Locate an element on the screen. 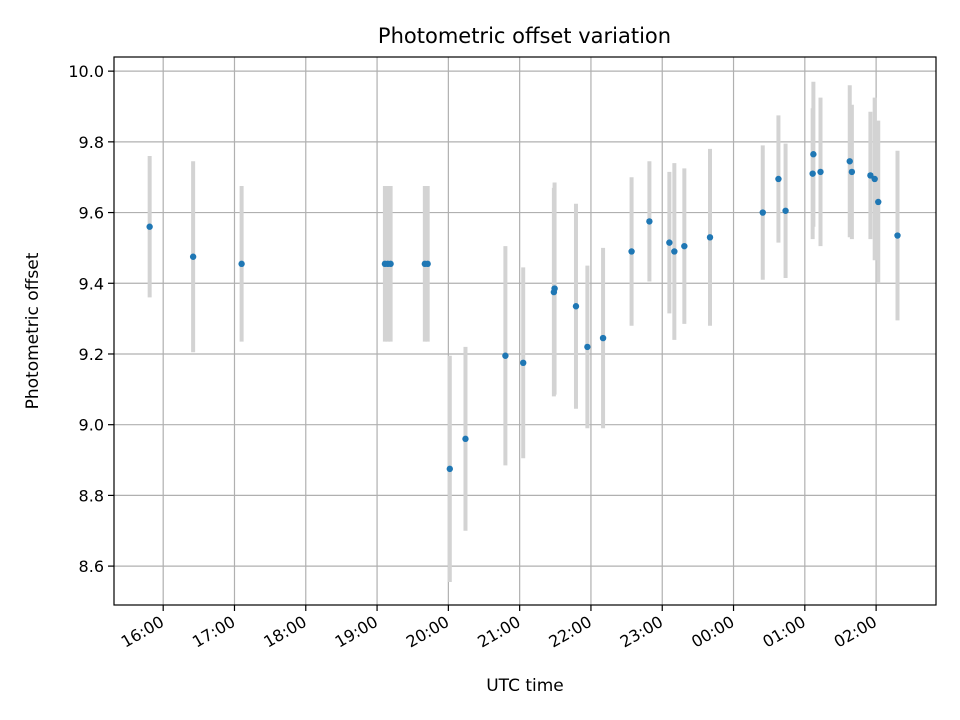 The width and height of the screenshot is (960, 720). x-tick-label: 23:00 is located at coordinates (641, 632).